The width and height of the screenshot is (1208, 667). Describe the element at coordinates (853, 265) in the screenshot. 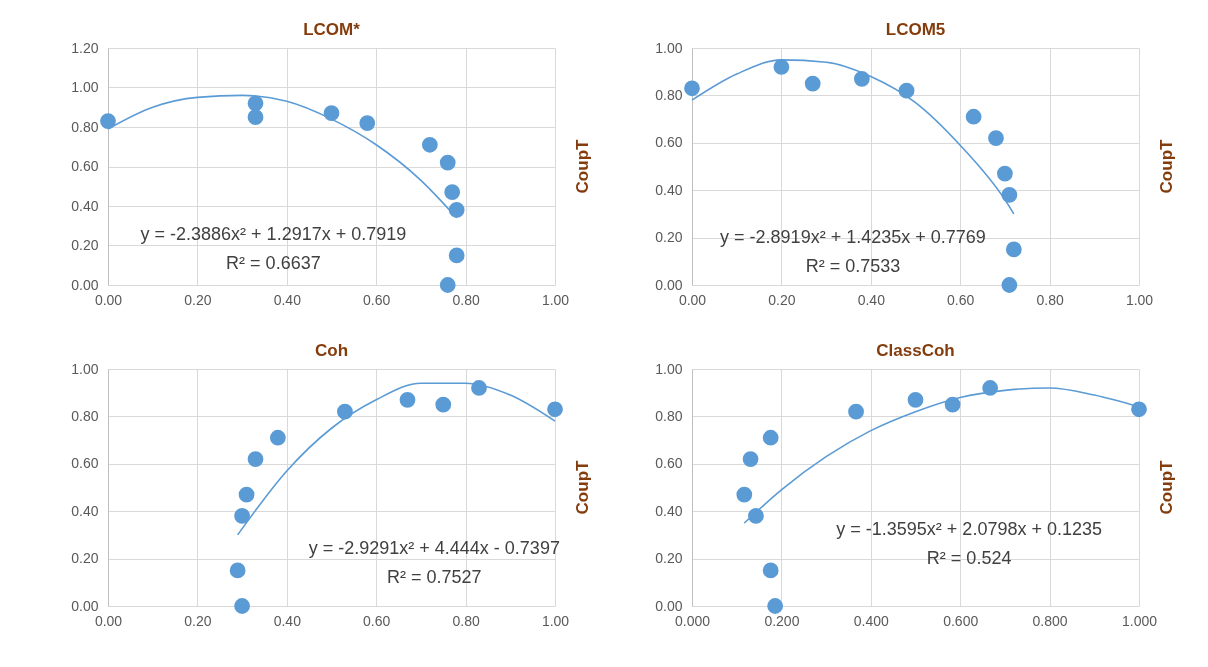

I see `annotation: R² = 0.7533` at that location.